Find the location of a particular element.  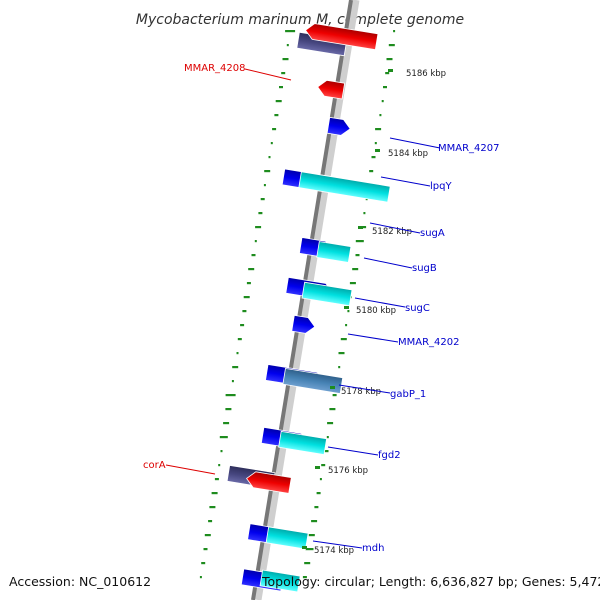

gene-label-sugc: sugC is located at coordinates (417, 308).